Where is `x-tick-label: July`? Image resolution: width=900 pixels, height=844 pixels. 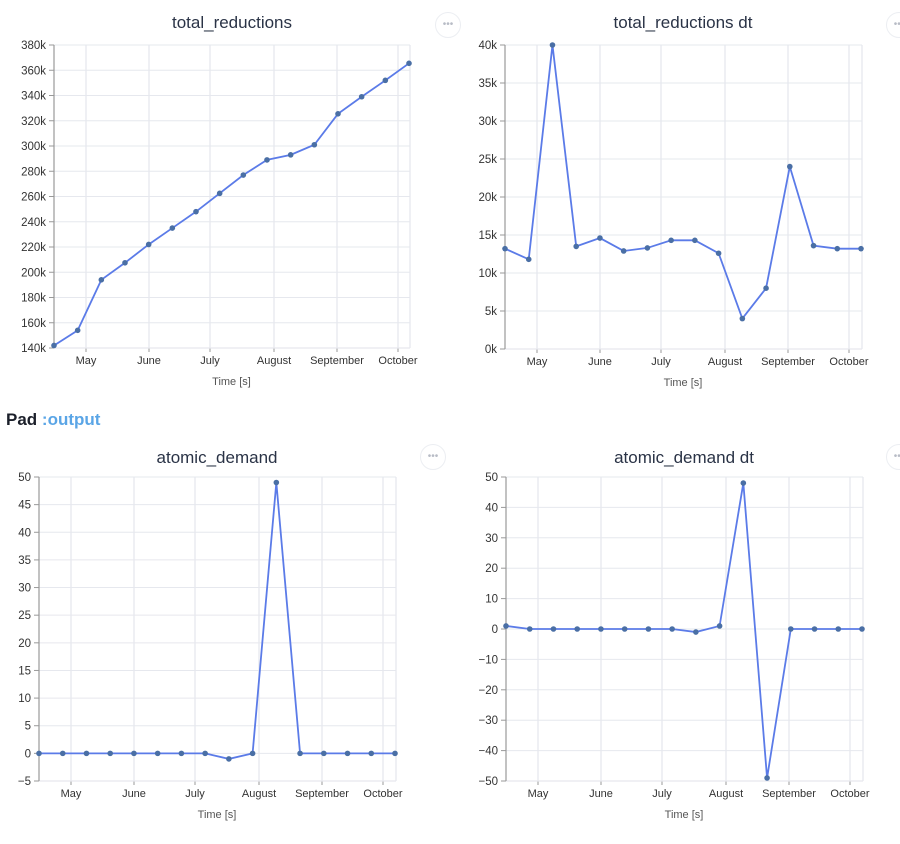
x-tick-label: July is located at coordinates (210, 361).